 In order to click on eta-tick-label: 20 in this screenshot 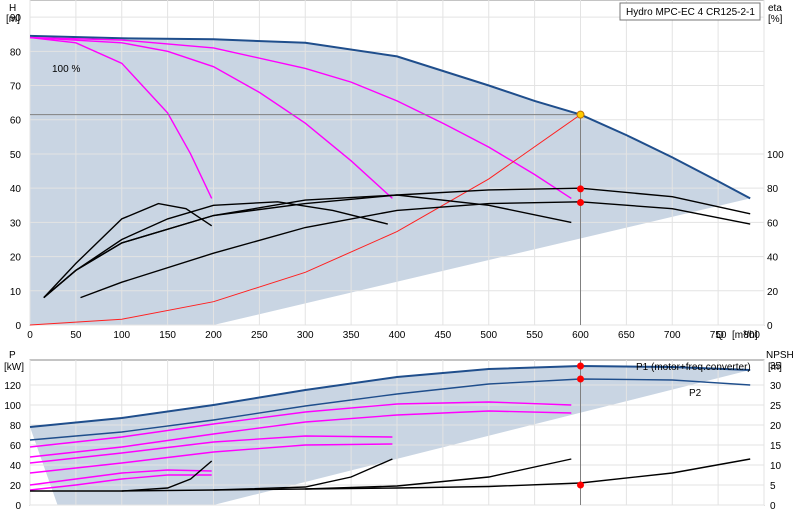, I will do `click(773, 292)`.